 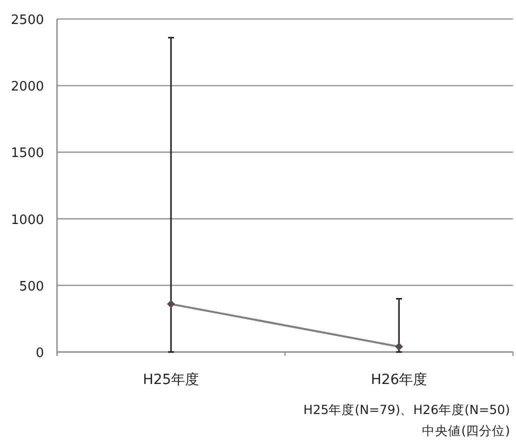 What do you see at coordinates (31, 286) in the screenshot?
I see `y-tick-label: 500` at bounding box center [31, 286].